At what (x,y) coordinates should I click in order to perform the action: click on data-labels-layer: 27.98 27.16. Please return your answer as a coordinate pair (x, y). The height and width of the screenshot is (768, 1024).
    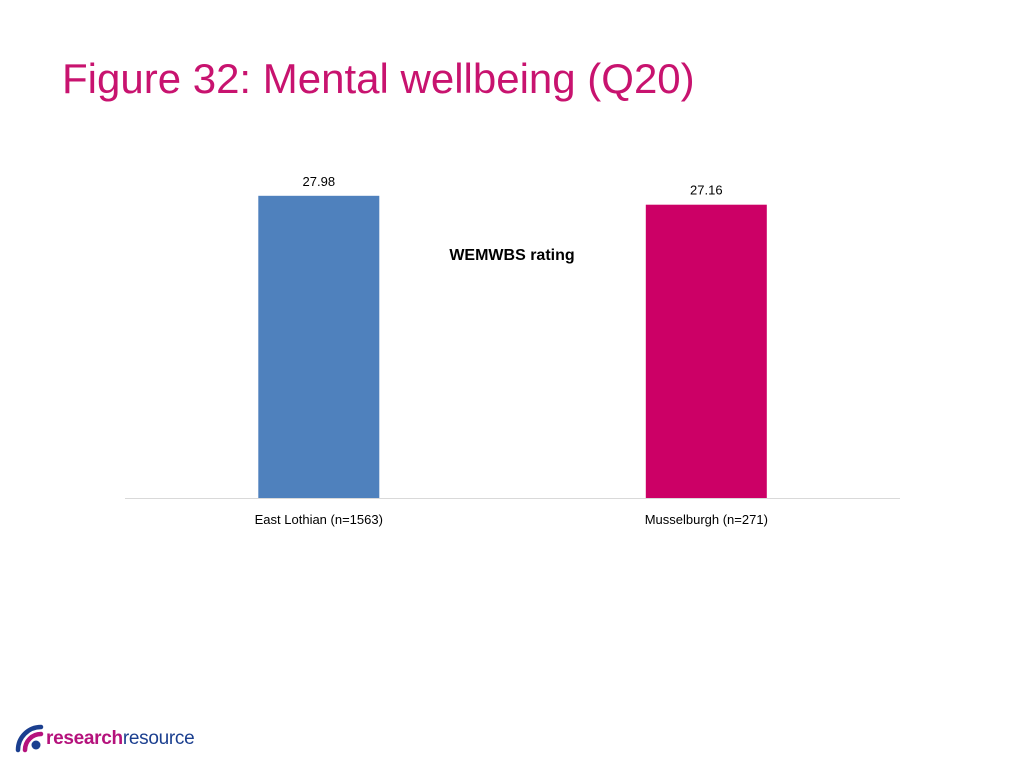
    Looking at the image, I should click on (513, 186).